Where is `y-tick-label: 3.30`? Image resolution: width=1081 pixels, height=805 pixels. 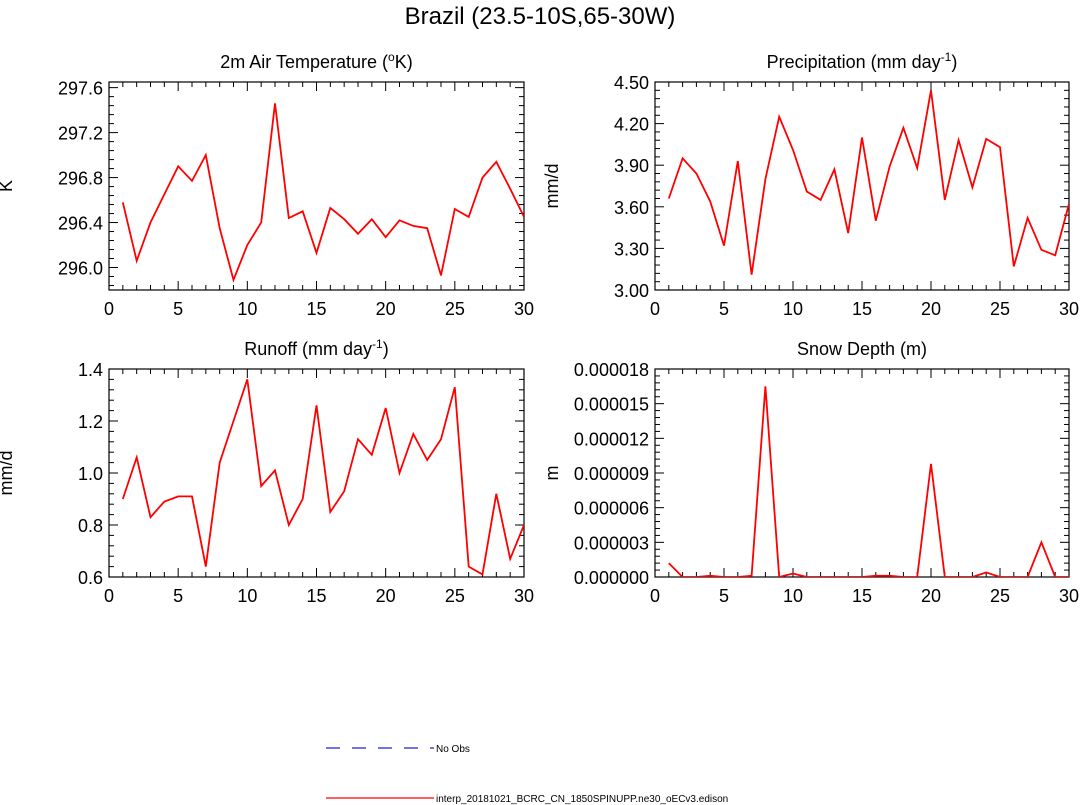 y-tick-label: 3.30 is located at coordinates (631, 249).